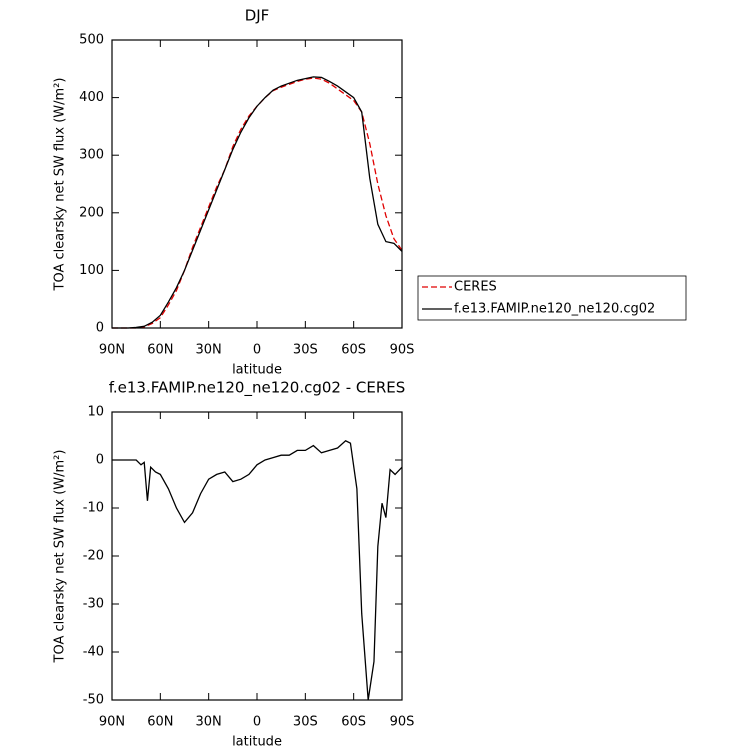 The image size is (733, 752). I want to click on legend-label: f.e13.FAMIP.ne120_ne120.cg02, so click(554, 309).